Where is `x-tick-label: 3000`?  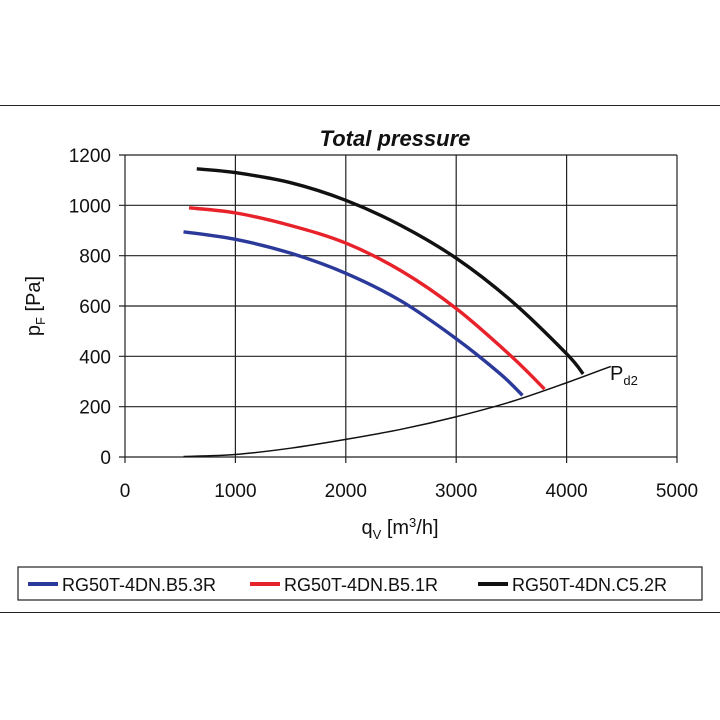 x-tick-label: 3000 is located at coordinates (456, 491).